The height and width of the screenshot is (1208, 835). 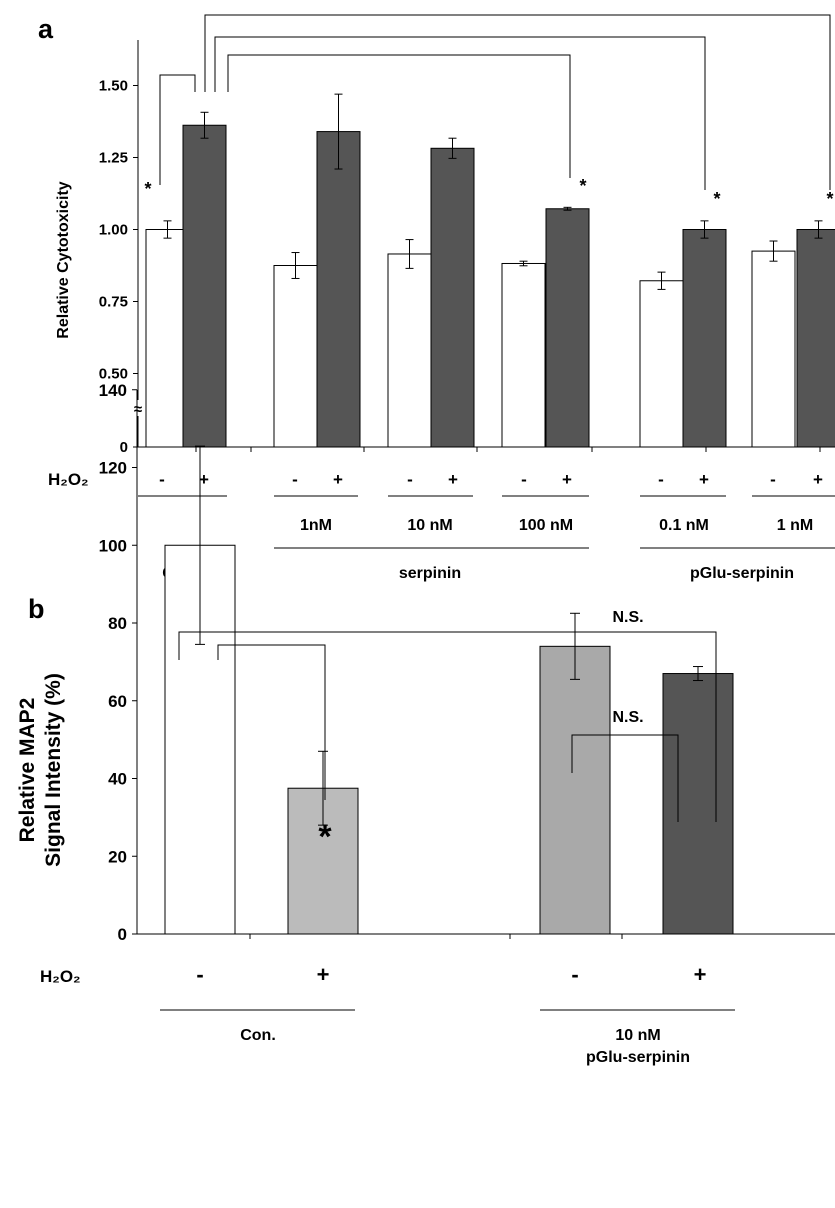 I want to click on panel-b-y-ticks: 0 20 40 60 80 100 120 140, so click(x=118, y=662).